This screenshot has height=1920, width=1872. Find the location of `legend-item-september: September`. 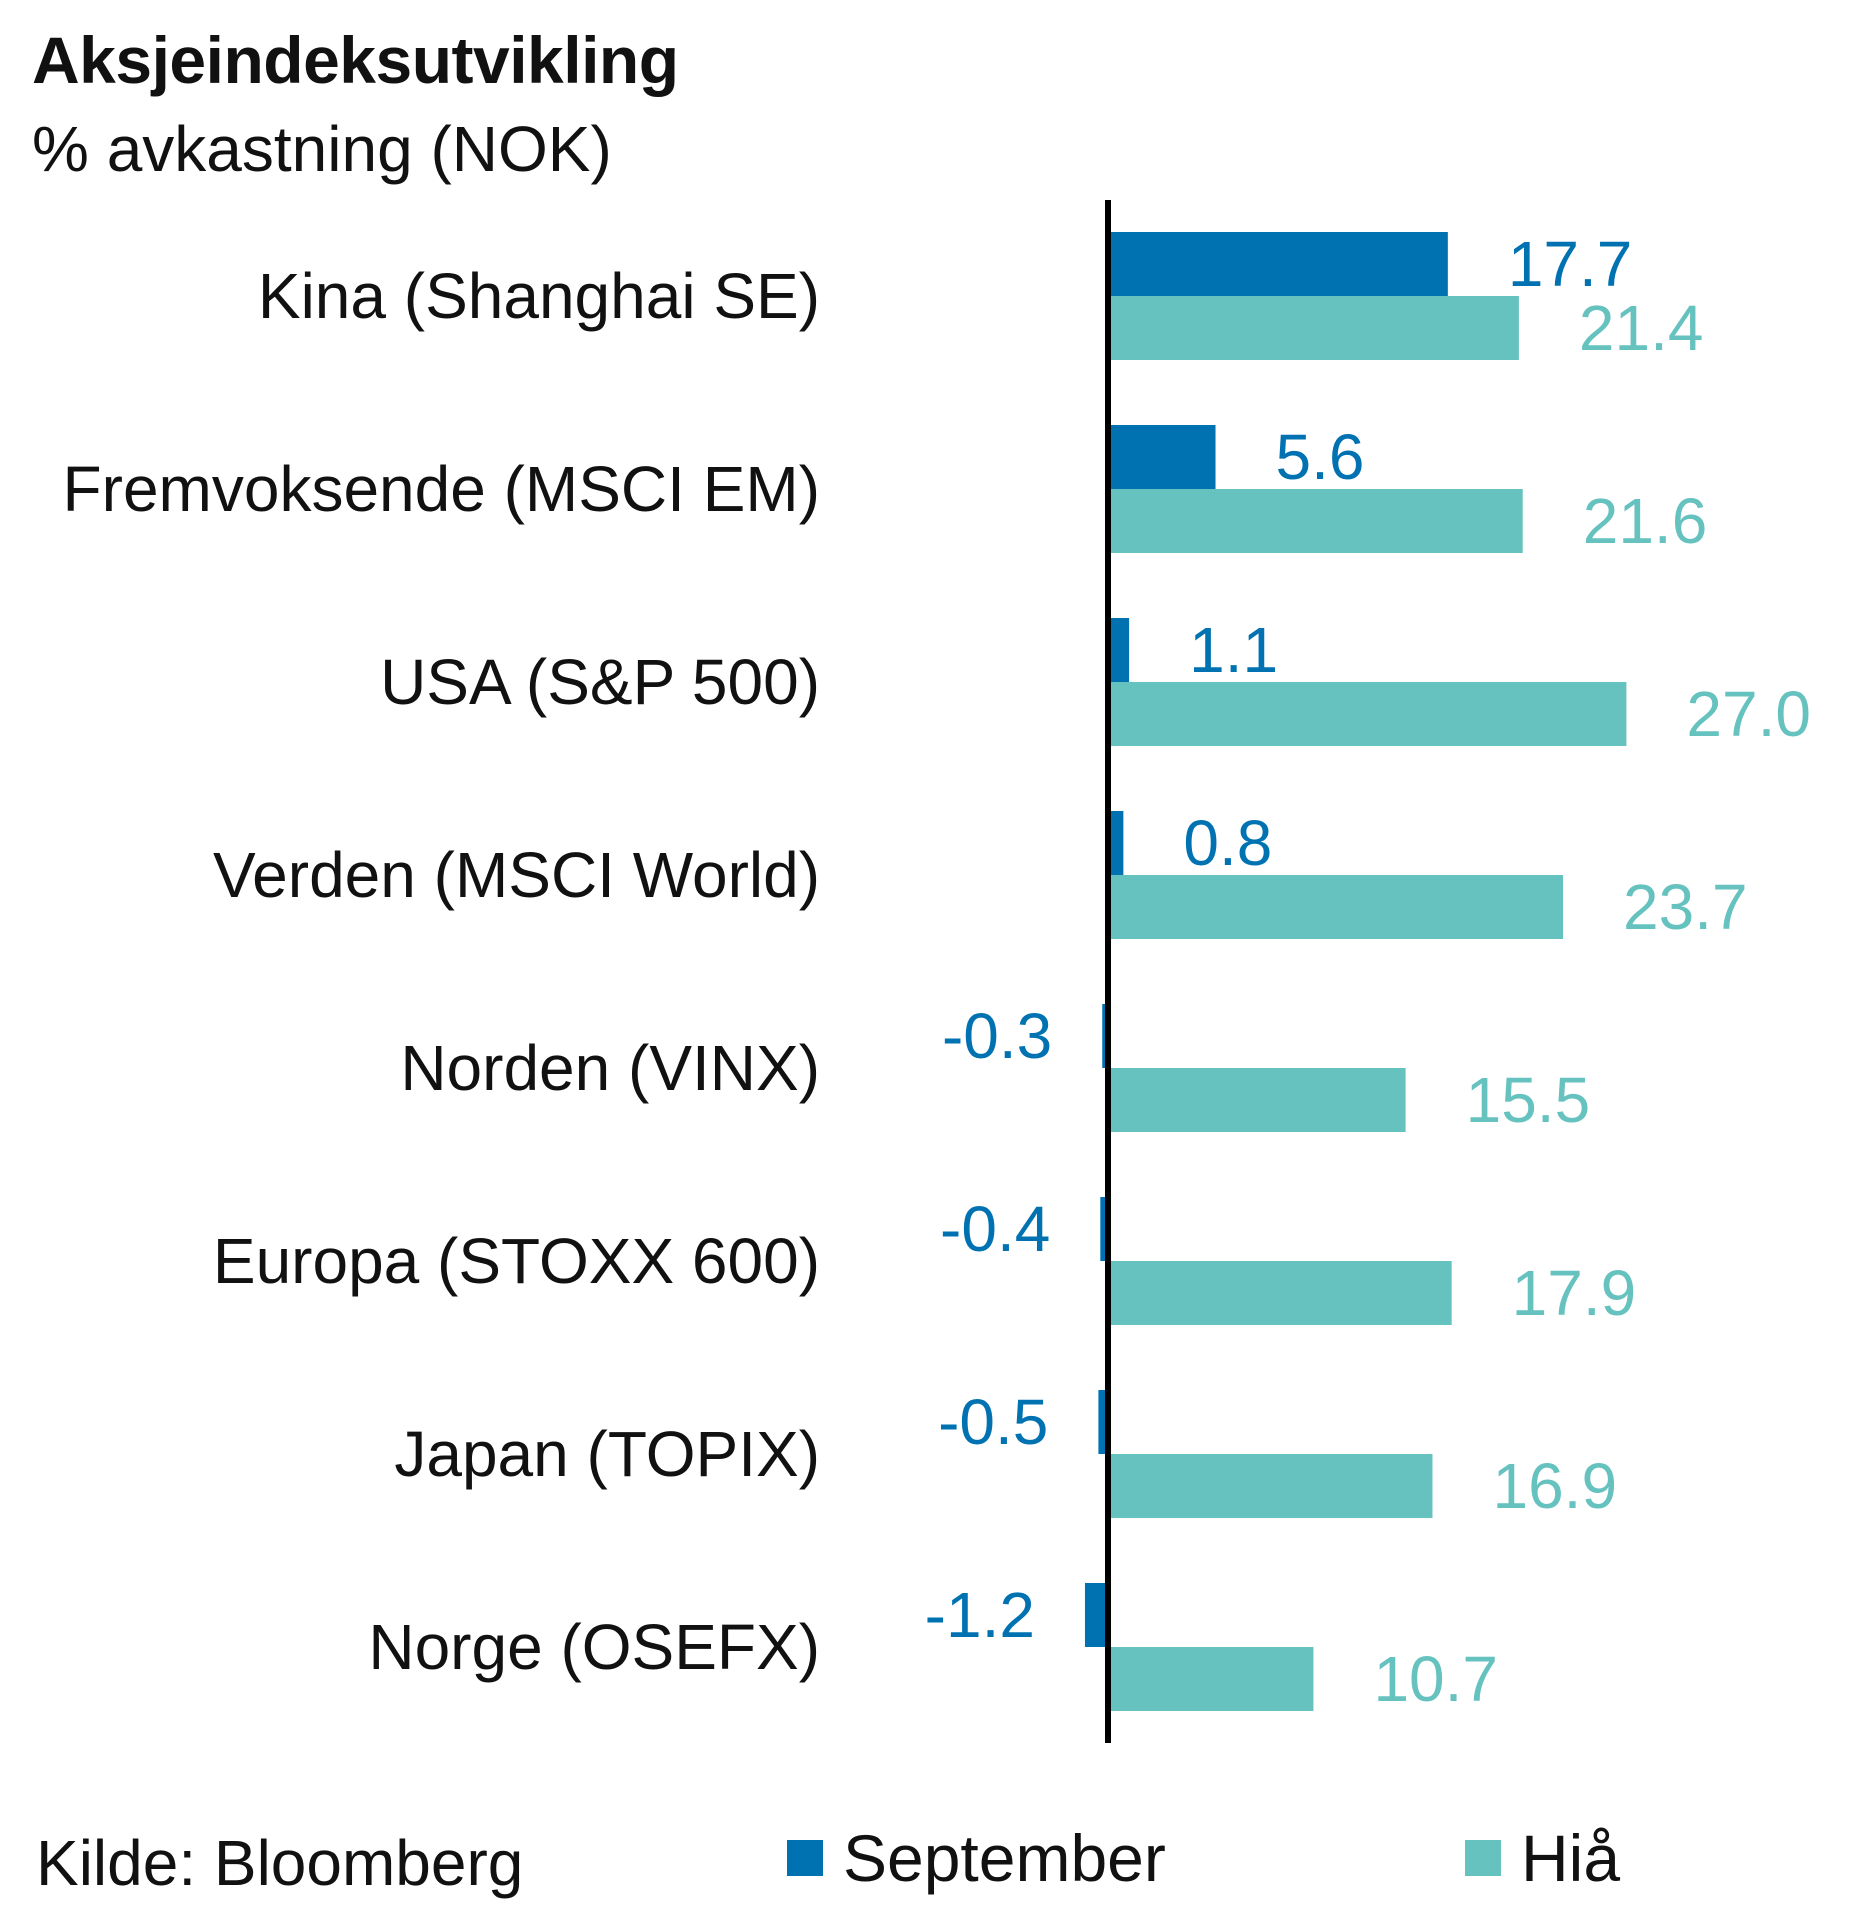

legend-item-september: September is located at coordinates (976, 1858).